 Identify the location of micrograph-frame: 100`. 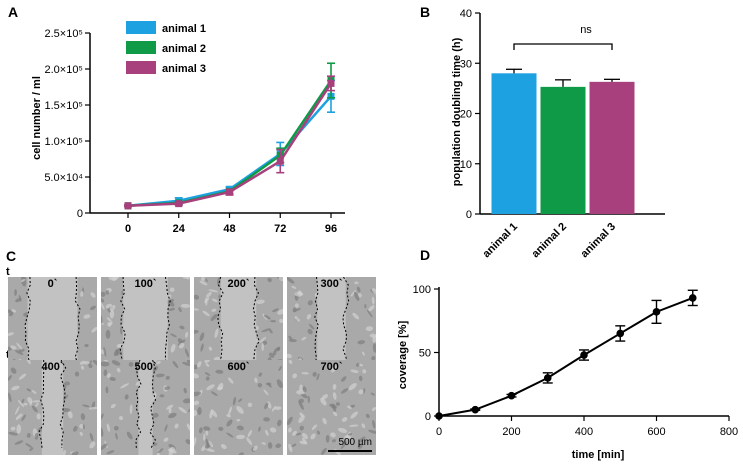
(145, 324).